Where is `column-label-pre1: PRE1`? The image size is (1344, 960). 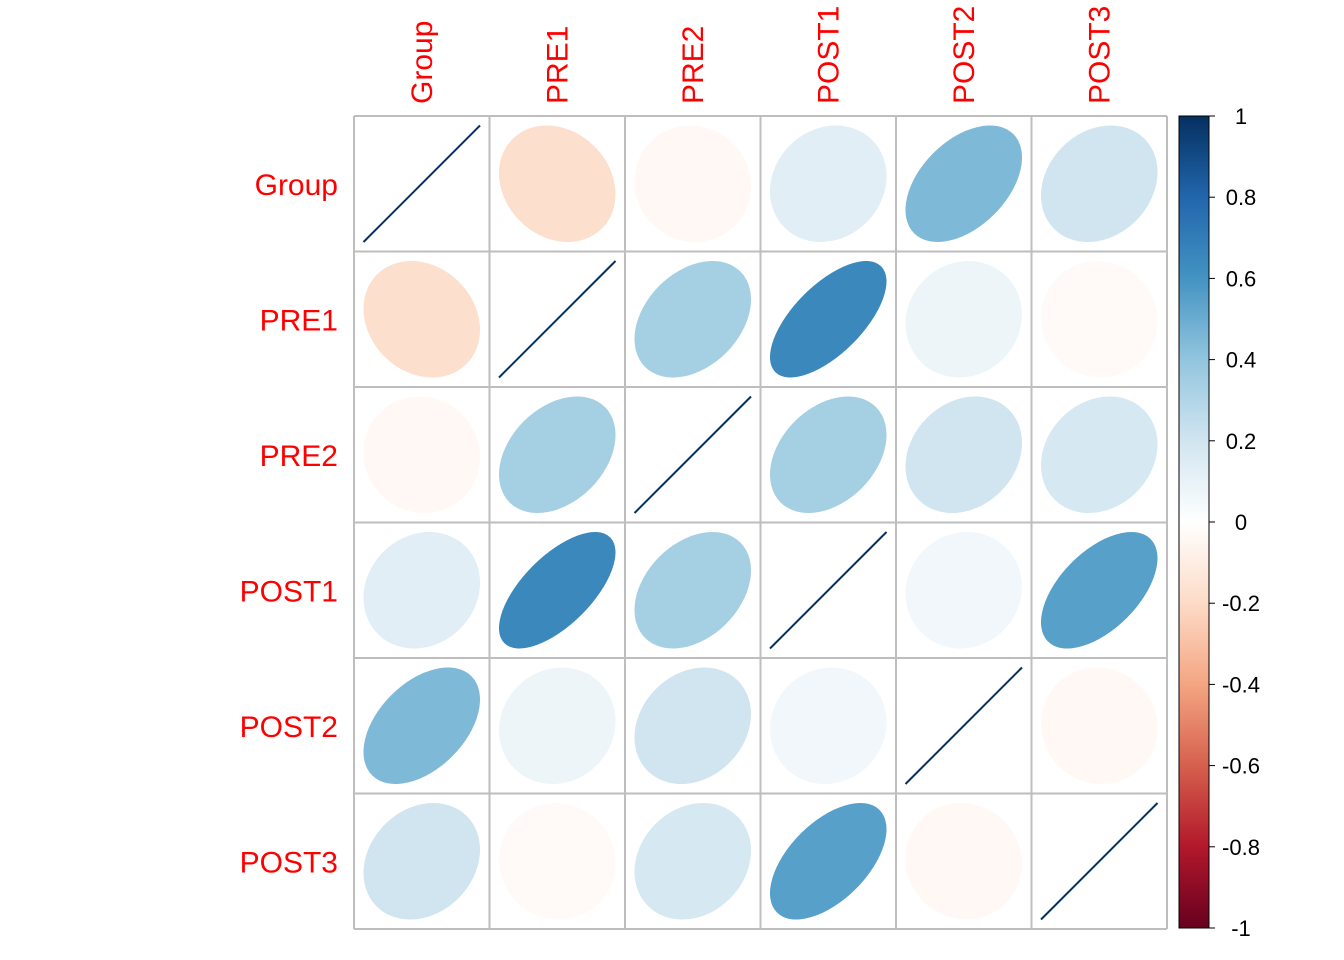
column-label-pre1: PRE1 is located at coordinates (557, 65).